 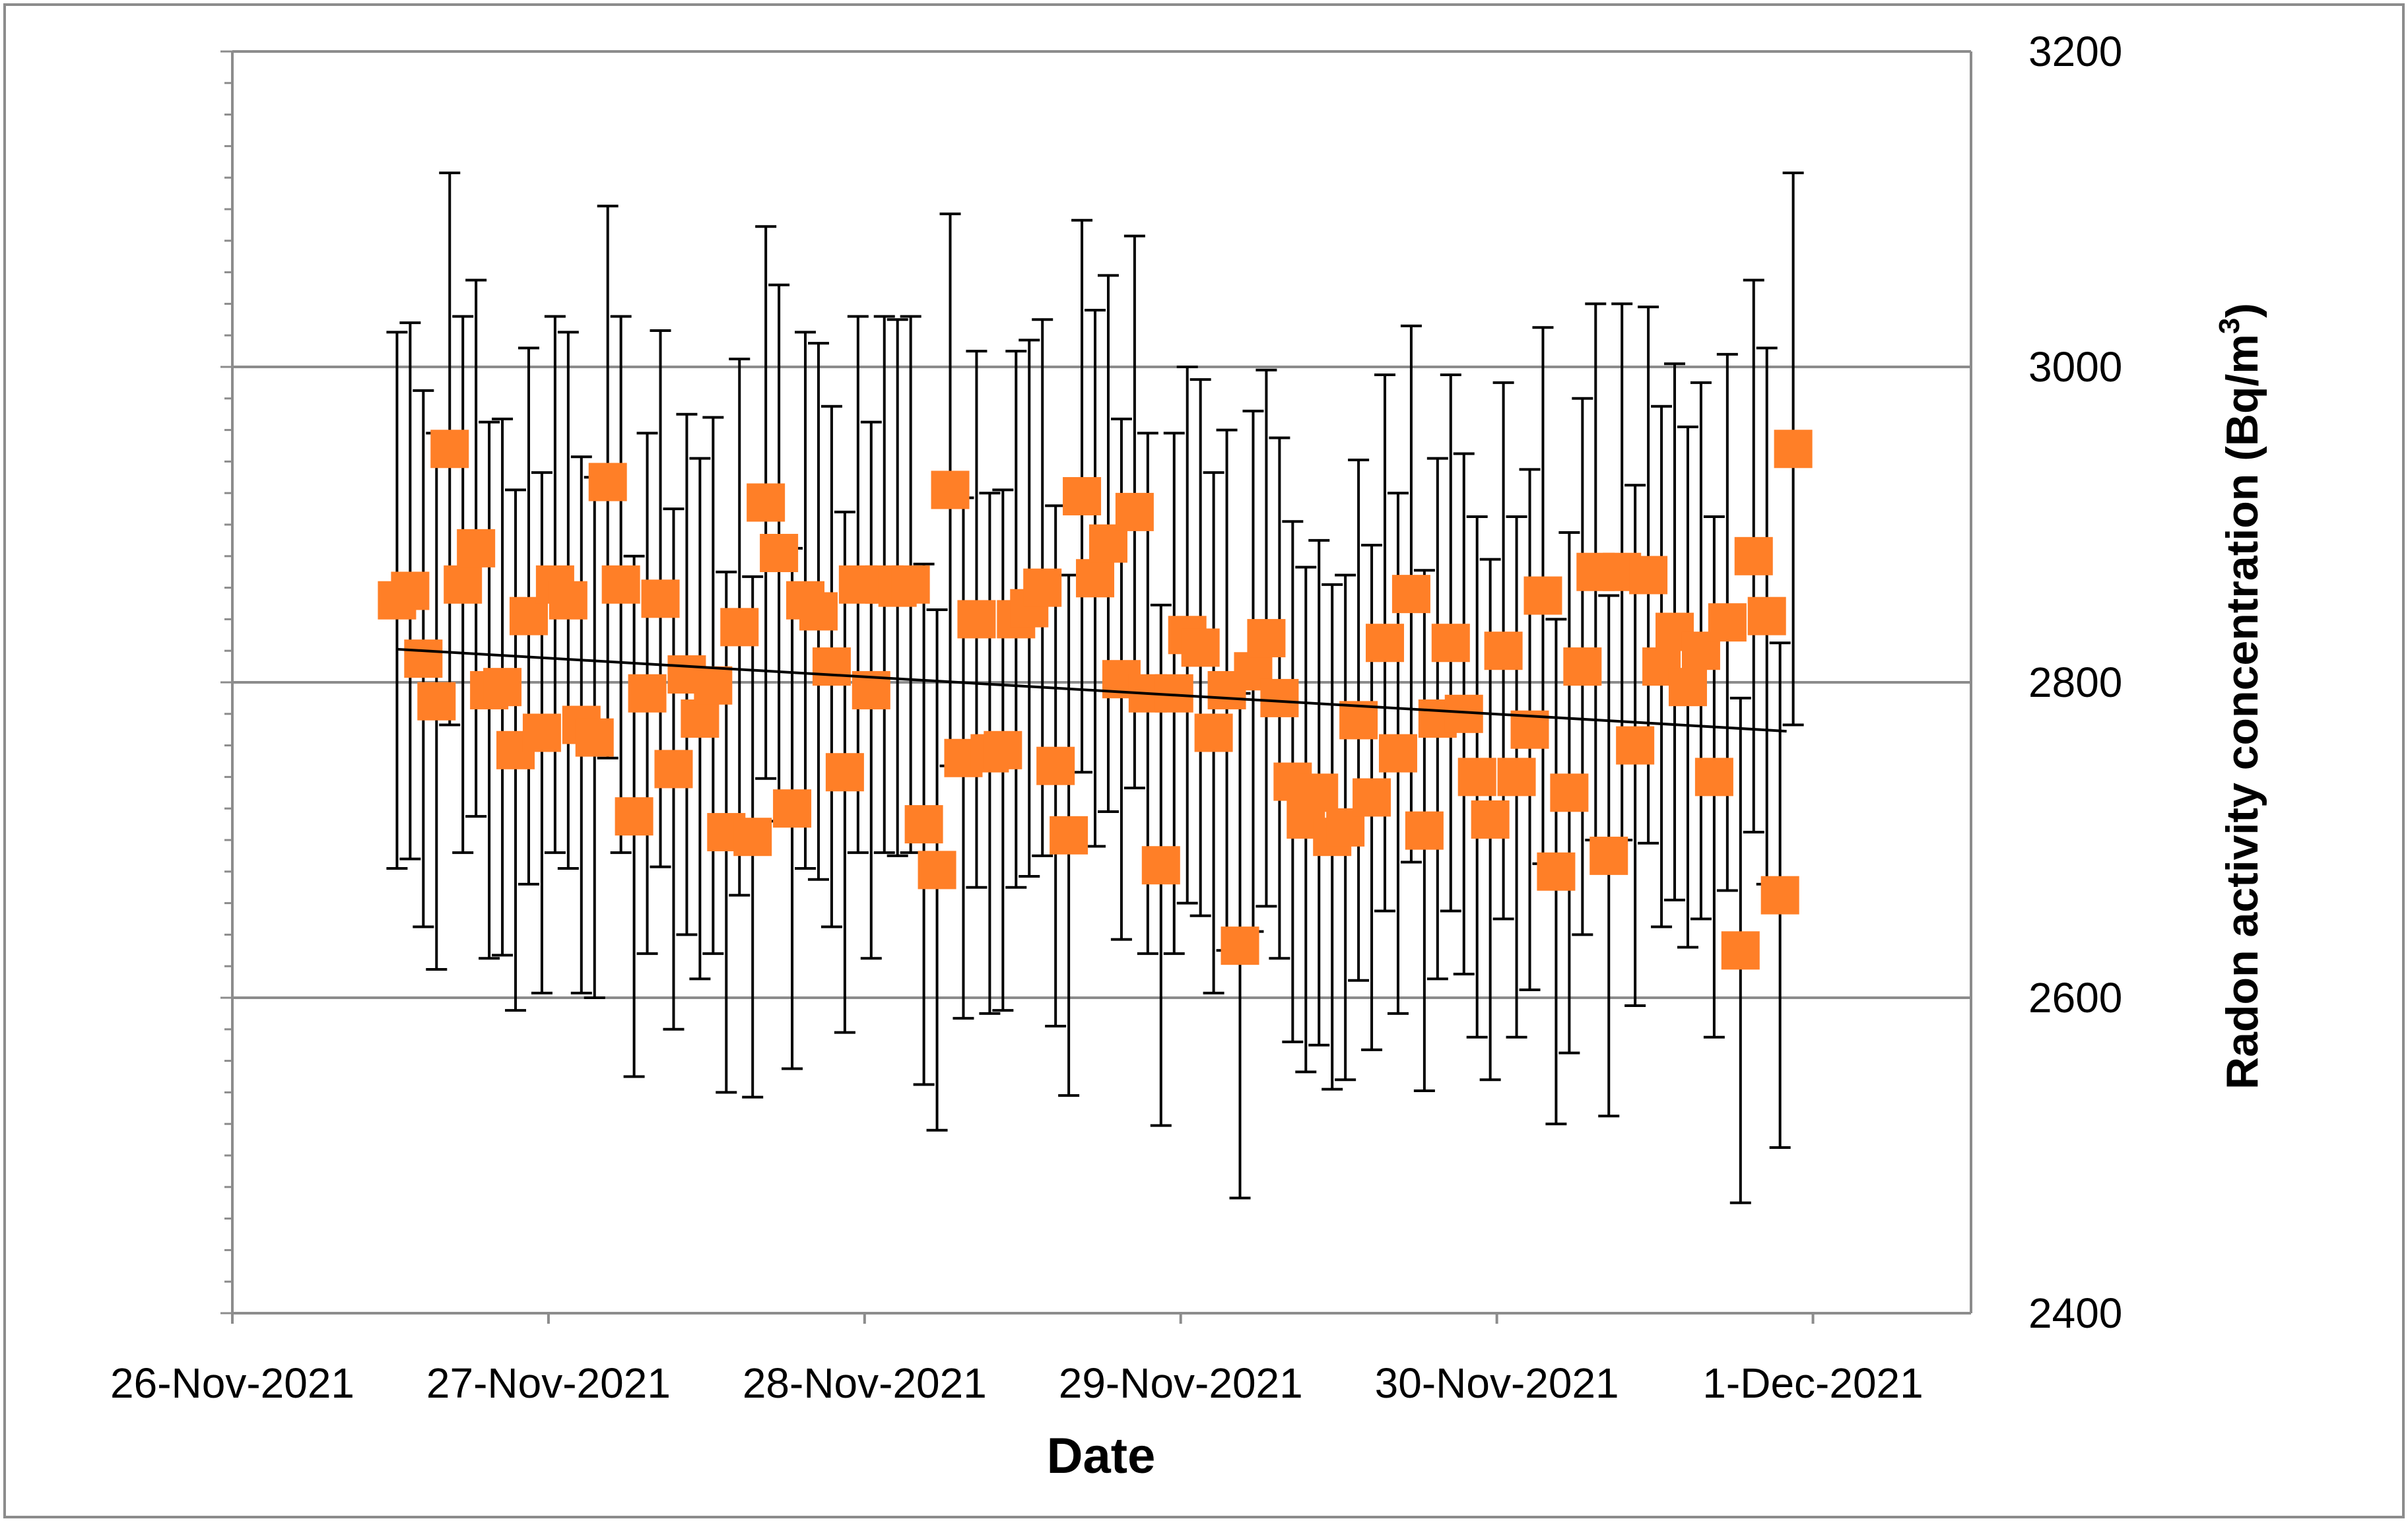 I want to click on trendline-group, so click(x=1092, y=690).